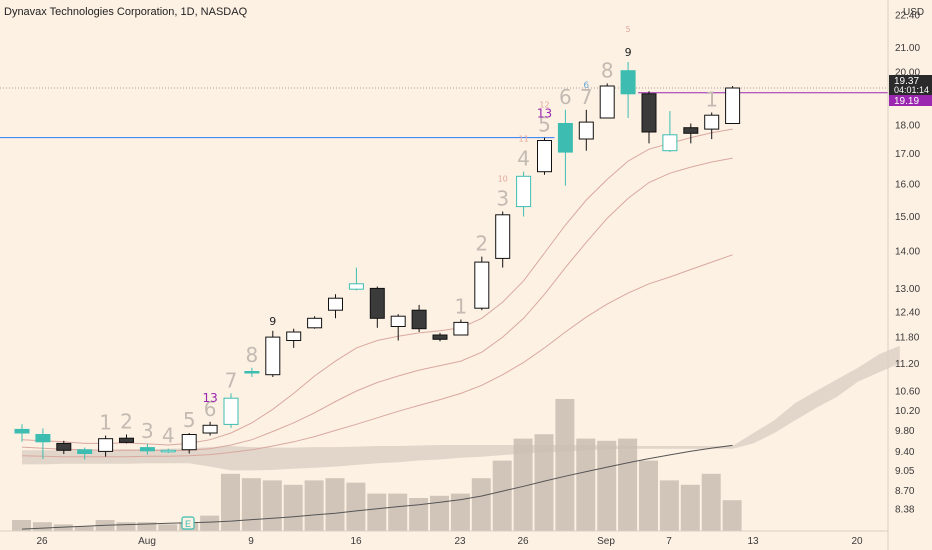  I want to click on countdown-value: 04:01:14, so click(911, 90).